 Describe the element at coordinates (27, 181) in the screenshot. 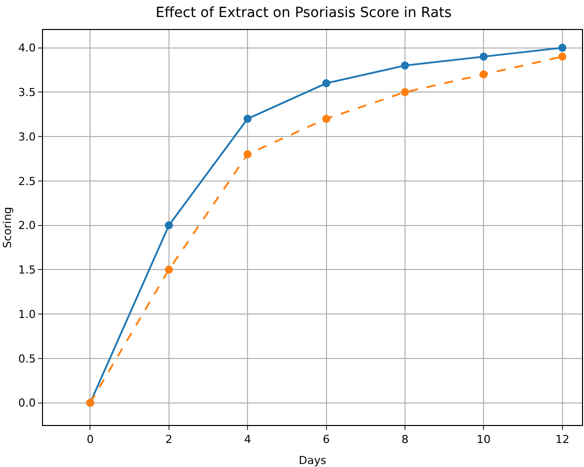

I see `y-tick-label: 2.5` at that location.